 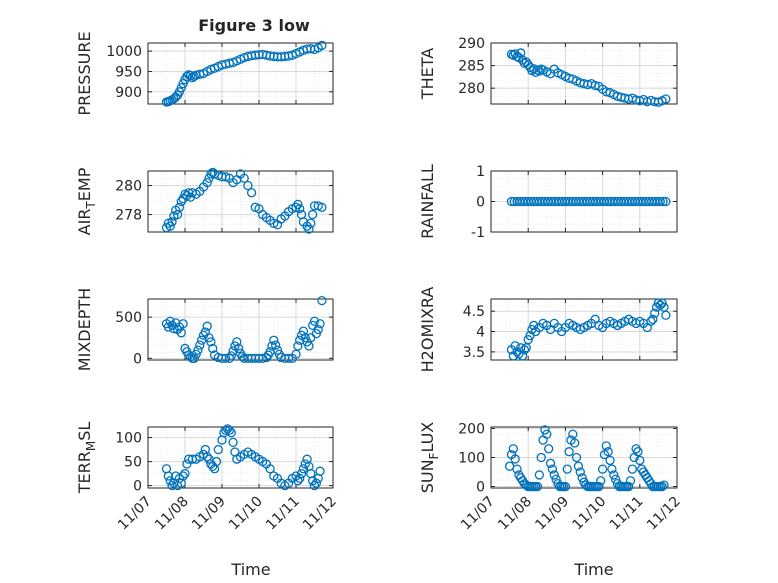 What do you see at coordinates (254, 25) in the screenshot?
I see `figure-title: Figure 3 low` at bounding box center [254, 25].